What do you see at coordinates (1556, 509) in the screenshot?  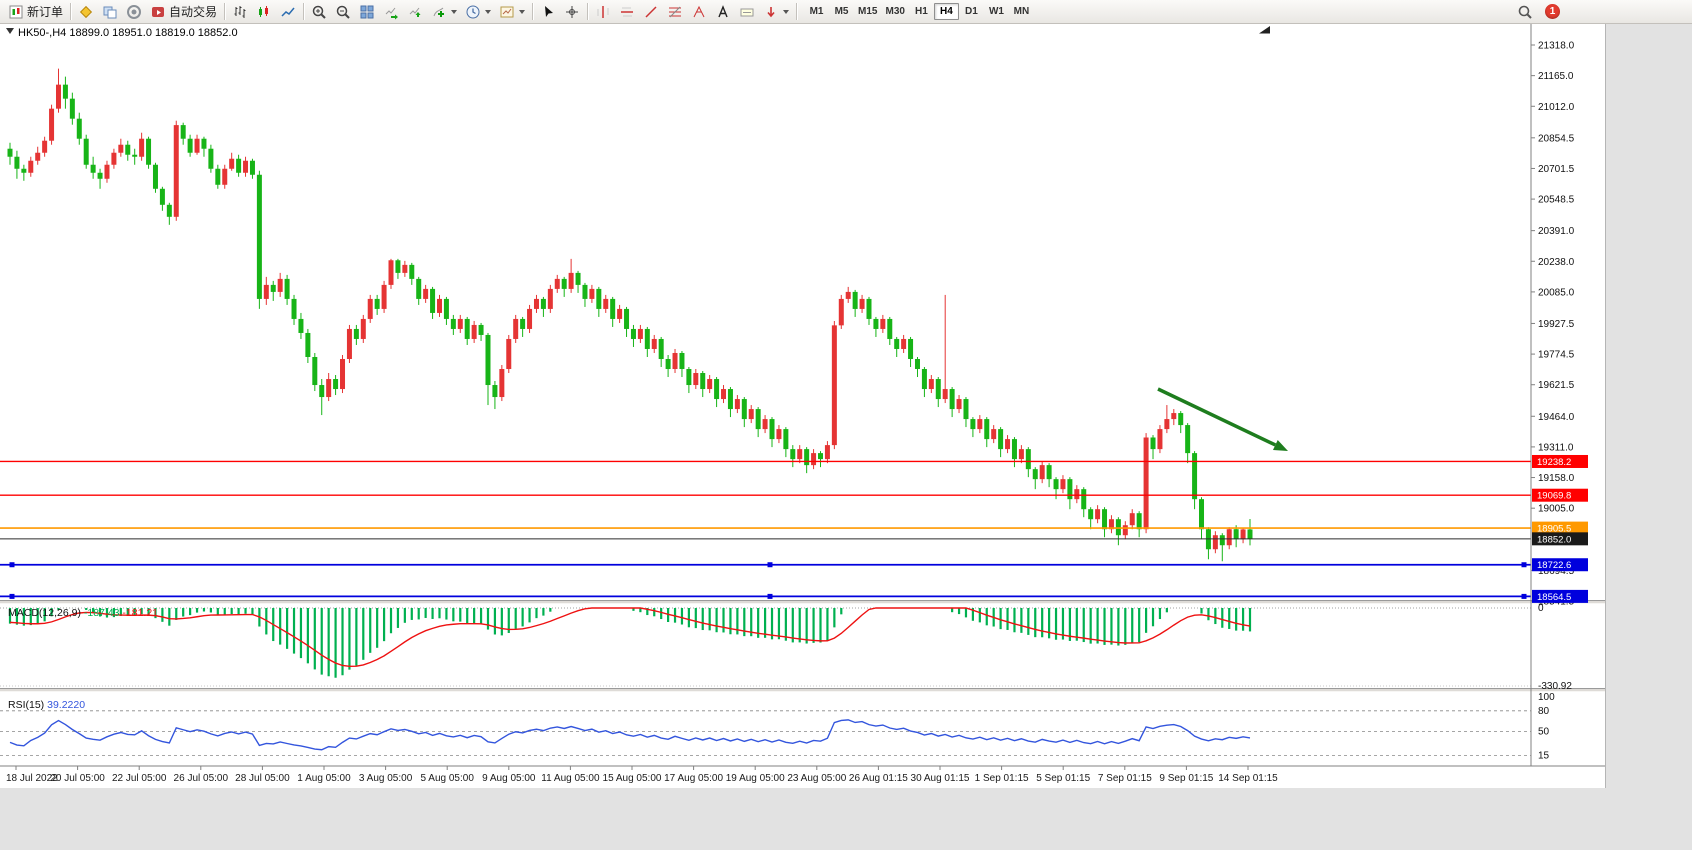 I see `price-scale-label: 19005.0` at bounding box center [1556, 509].